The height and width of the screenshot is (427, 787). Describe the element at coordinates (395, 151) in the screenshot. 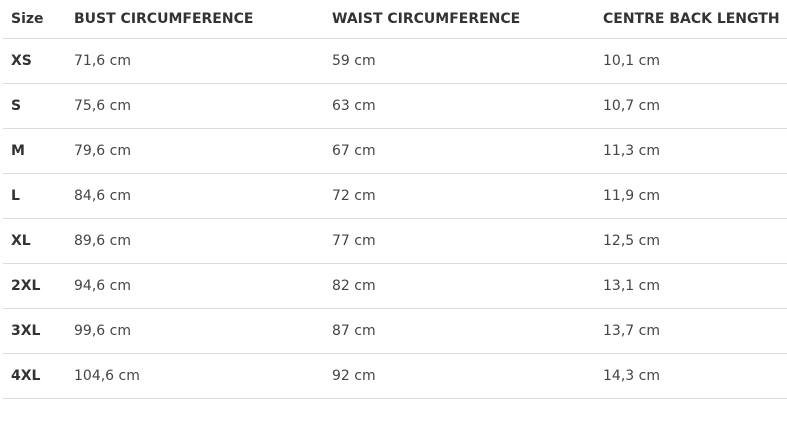

I see `table-row: M 79,6 cm 67 cm 11,3 cm` at that location.